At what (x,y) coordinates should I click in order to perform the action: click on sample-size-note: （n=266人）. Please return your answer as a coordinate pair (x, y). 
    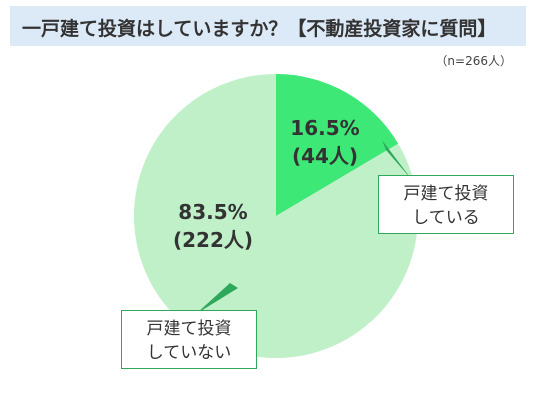
    Looking at the image, I should click on (473, 61).